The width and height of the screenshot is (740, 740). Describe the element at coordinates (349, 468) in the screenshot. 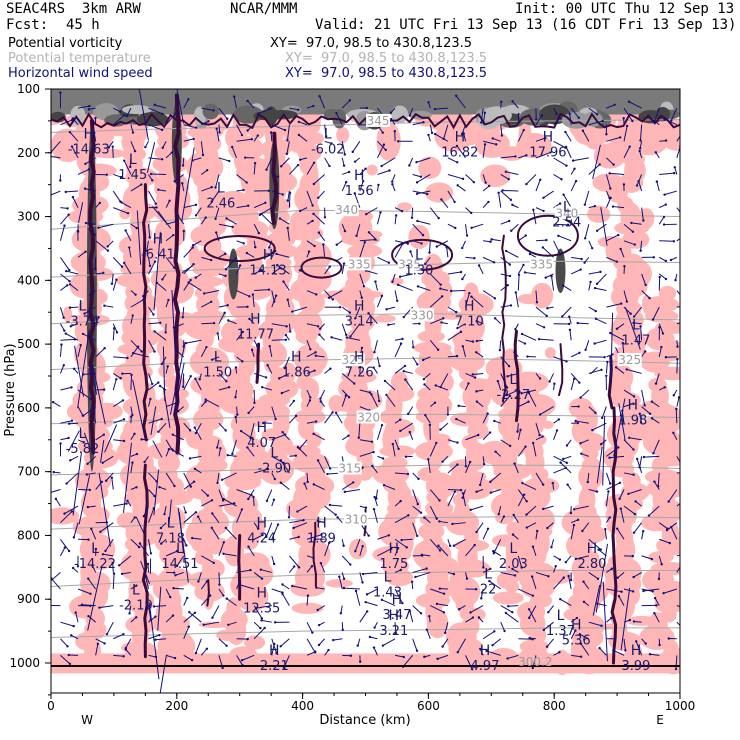

I see `theta-label: 315` at that location.